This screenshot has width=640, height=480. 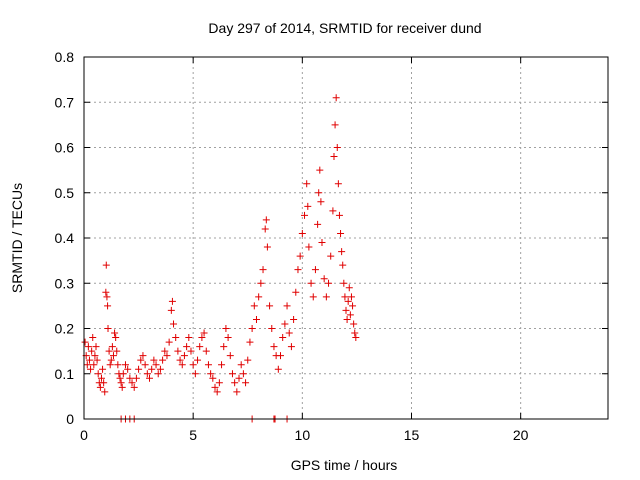 What do you see at coordinates (344, 465) in the screenshot?
I see `x-axis-label: GPS time / hours` at bounding box center [344, 465].